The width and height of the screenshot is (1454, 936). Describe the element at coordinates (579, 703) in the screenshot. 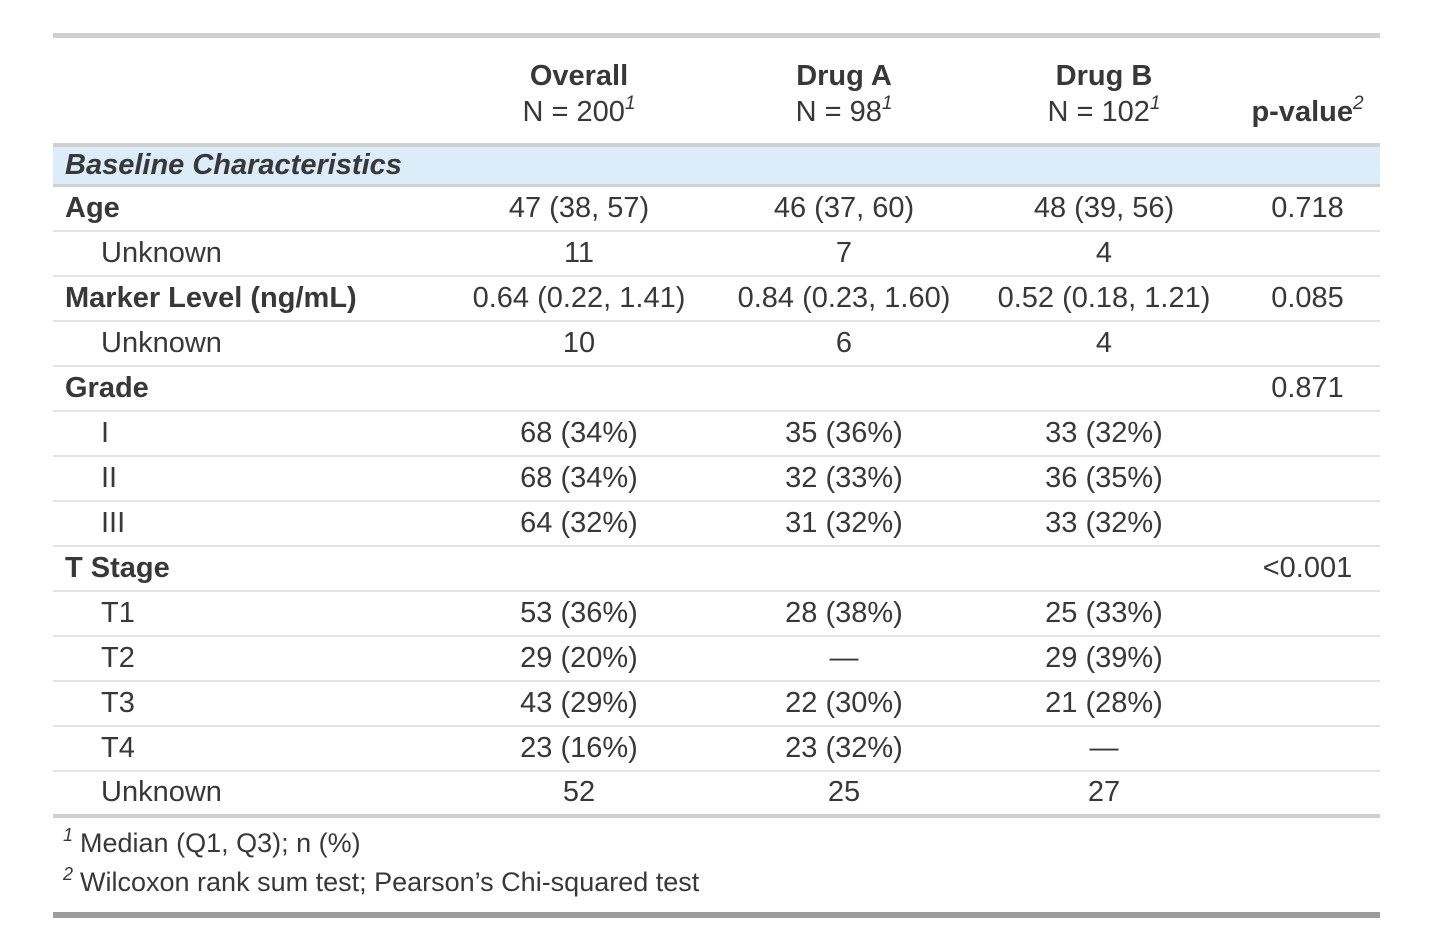

I see `value-cell: 43 (29%)` at that location.